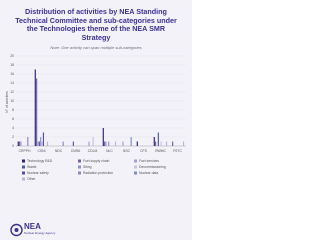 This screenshot has width=320, height=240. I want to click on y-tick-label: 20, so click(12, 56).